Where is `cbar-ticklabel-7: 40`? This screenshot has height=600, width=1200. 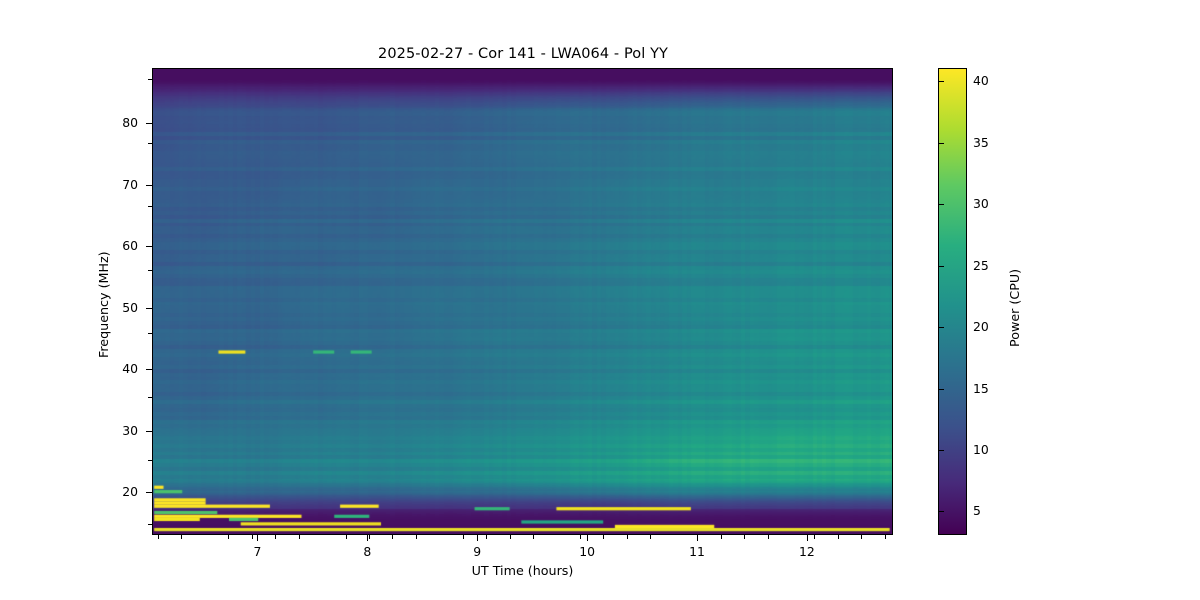 cbar-ticklabel-7: 40 is located at coordinates (981, 81).